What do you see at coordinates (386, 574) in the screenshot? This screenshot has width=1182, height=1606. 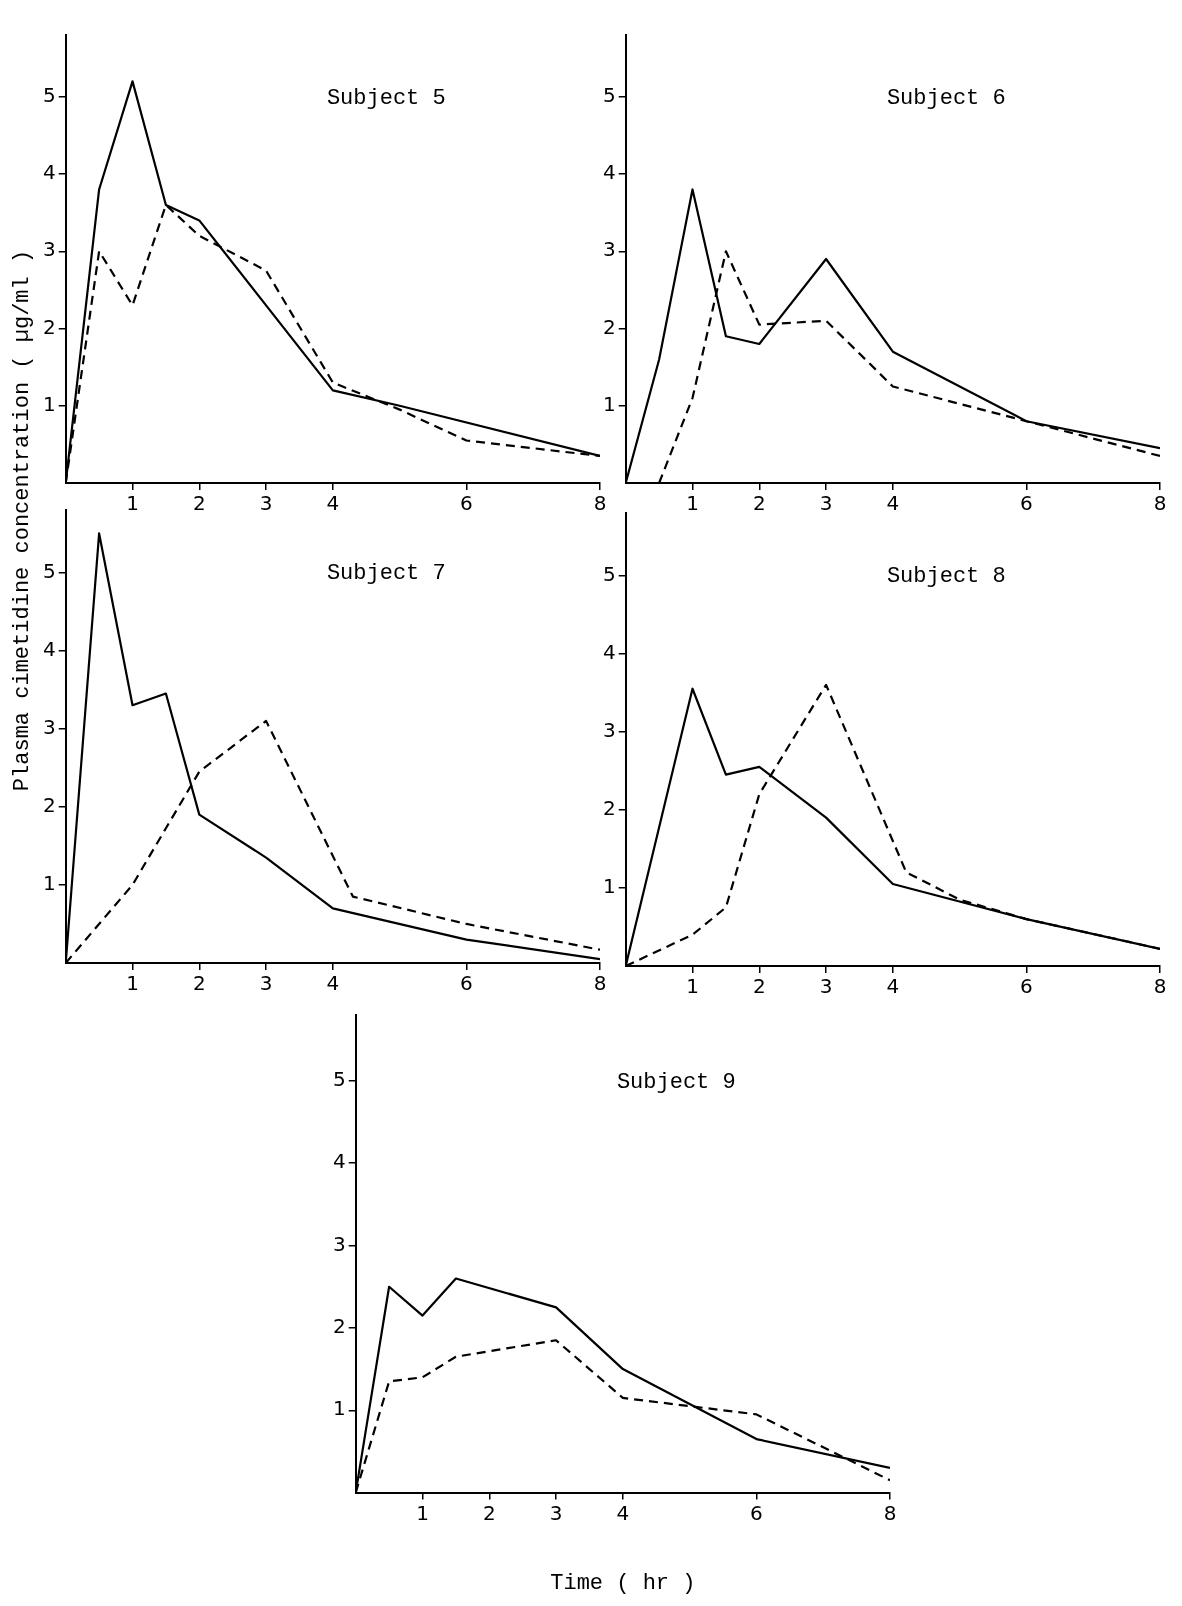 I see `text: Subject 7` at bounding box center [386, 574].